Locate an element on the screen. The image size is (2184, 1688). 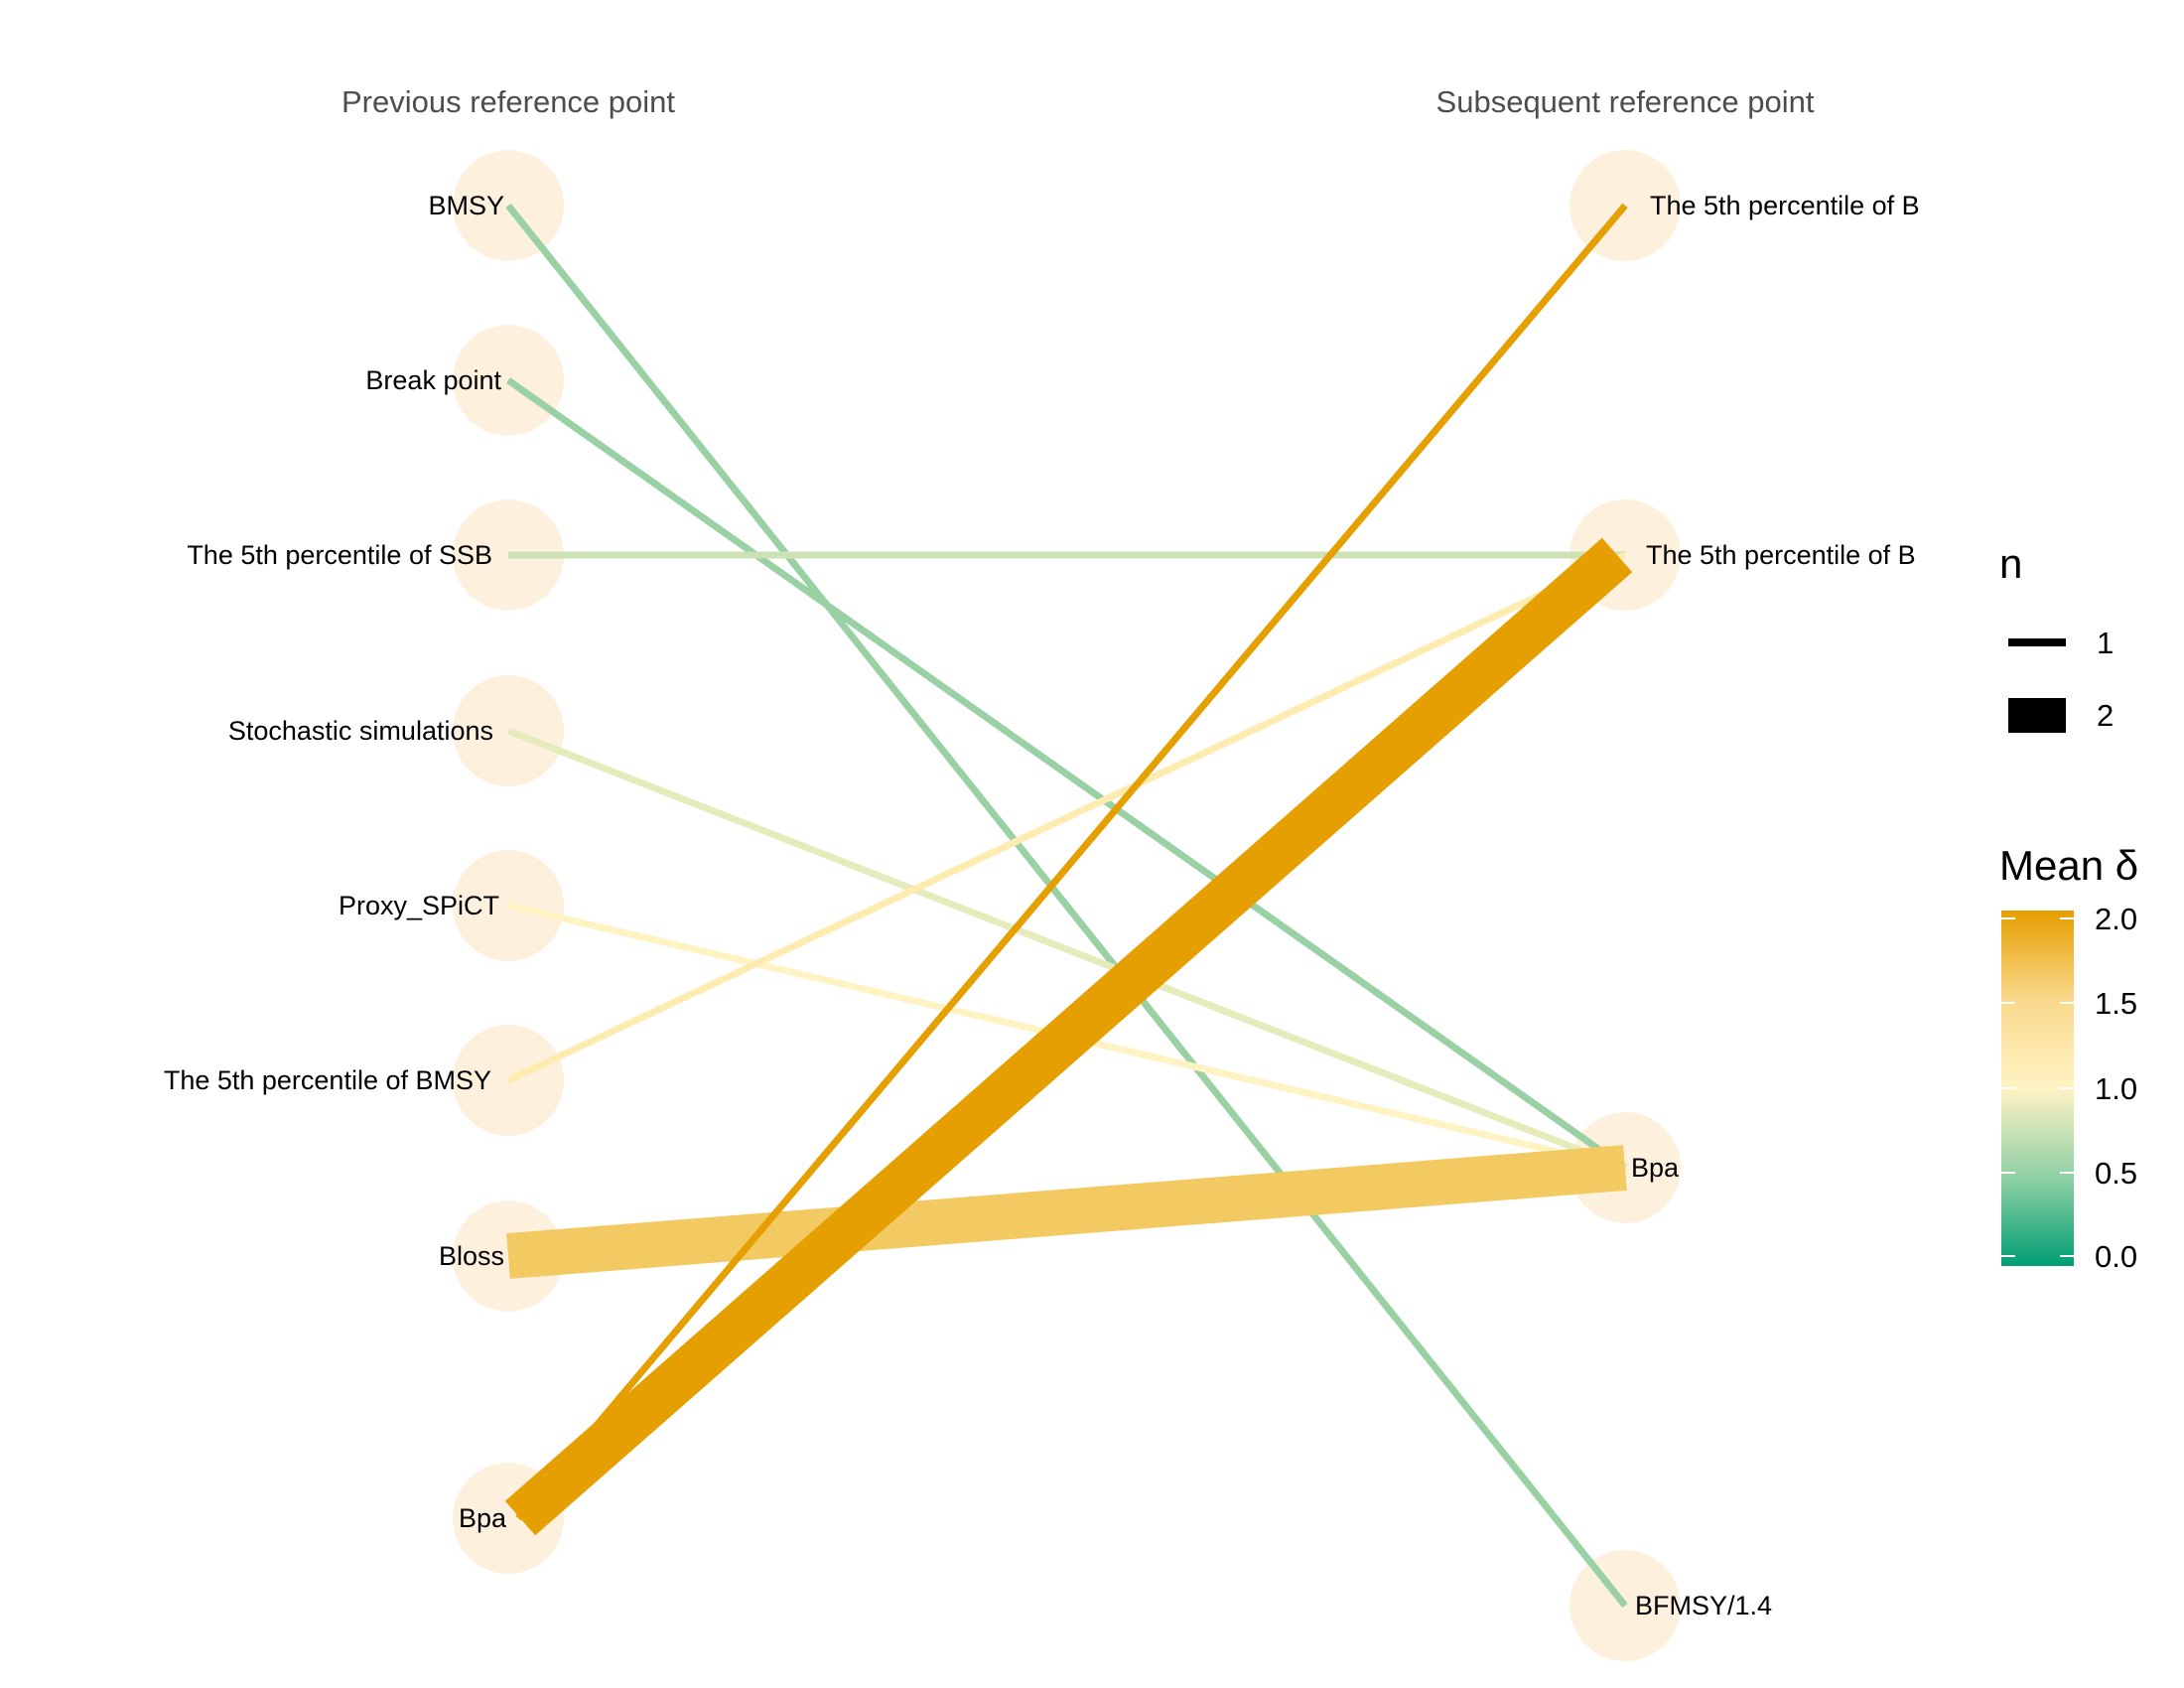
left-node-label: Proxy_SPiCT is located at coordinates (419, 905).